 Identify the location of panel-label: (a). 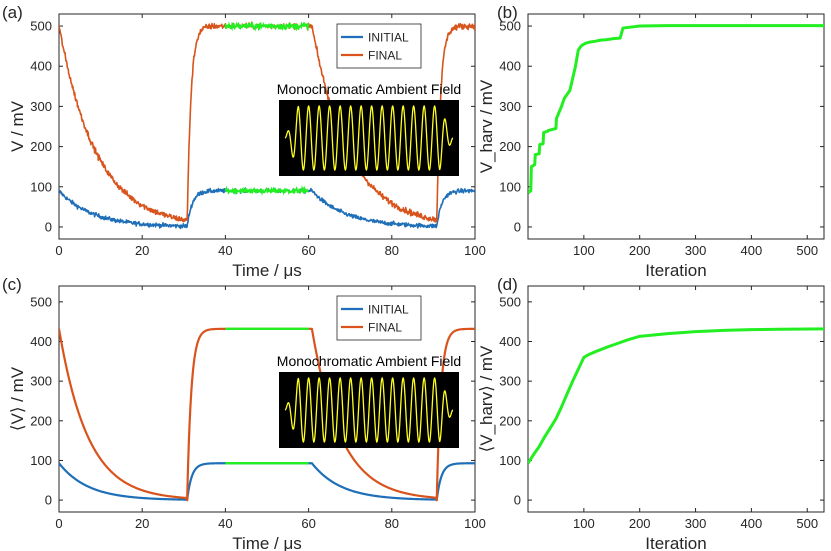
(12, 12).